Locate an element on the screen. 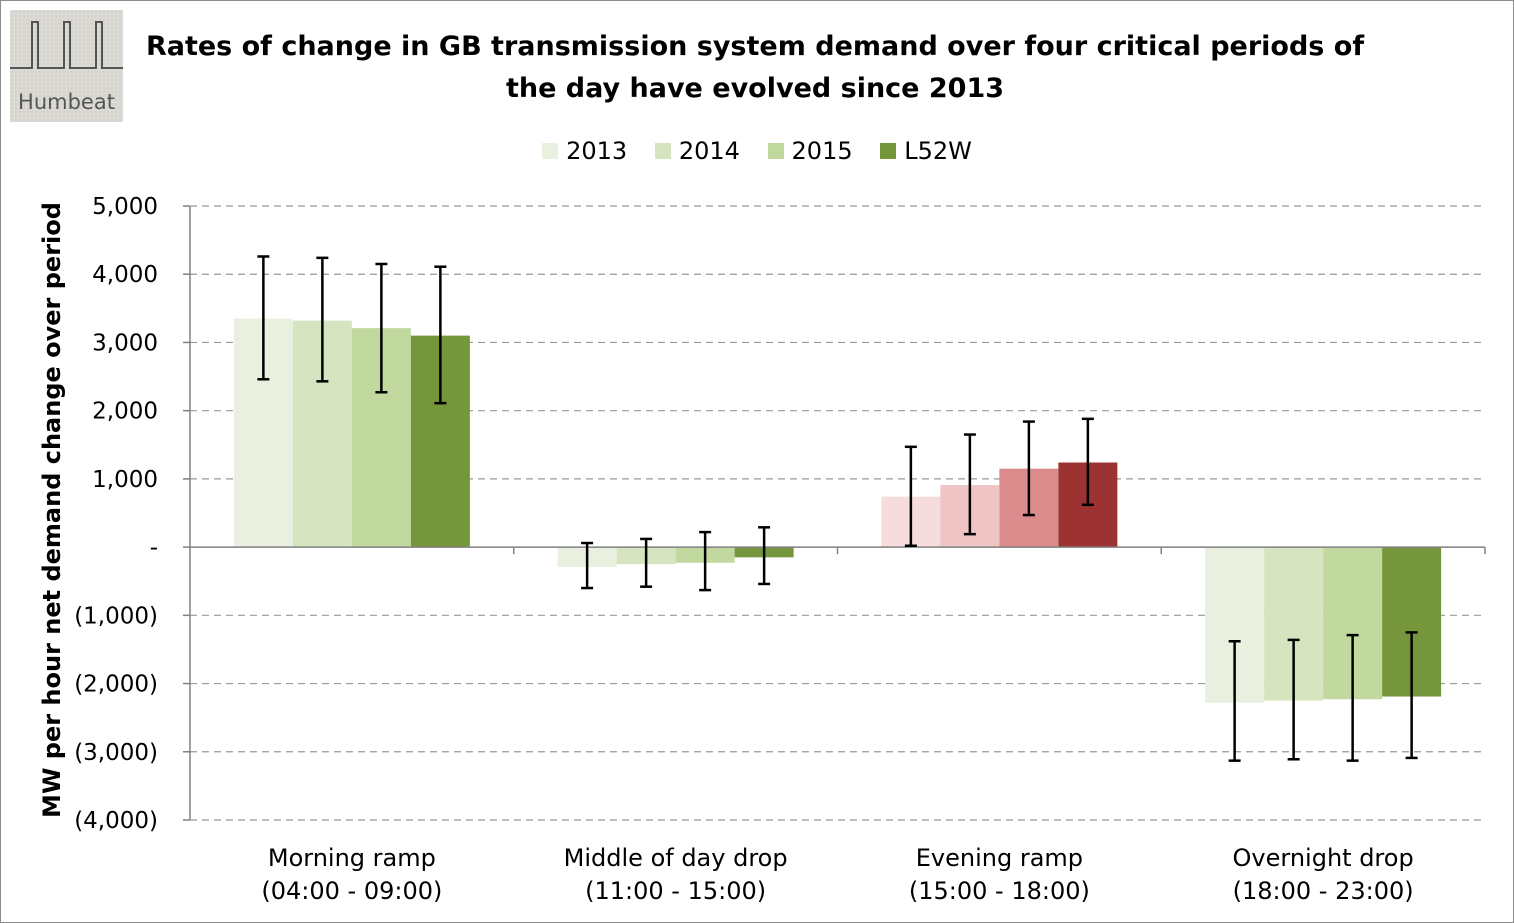  category-label-4-line-1: Overnight drop is located at coordinates (1323, 858).